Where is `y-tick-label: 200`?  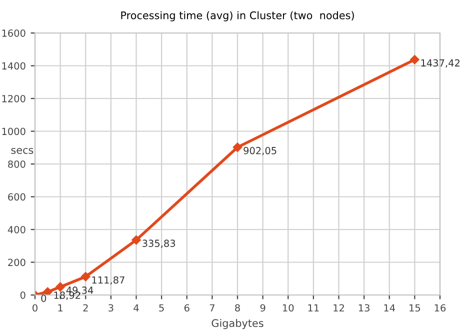
y-tick-label: 200 is located at coordinates (17, 262).